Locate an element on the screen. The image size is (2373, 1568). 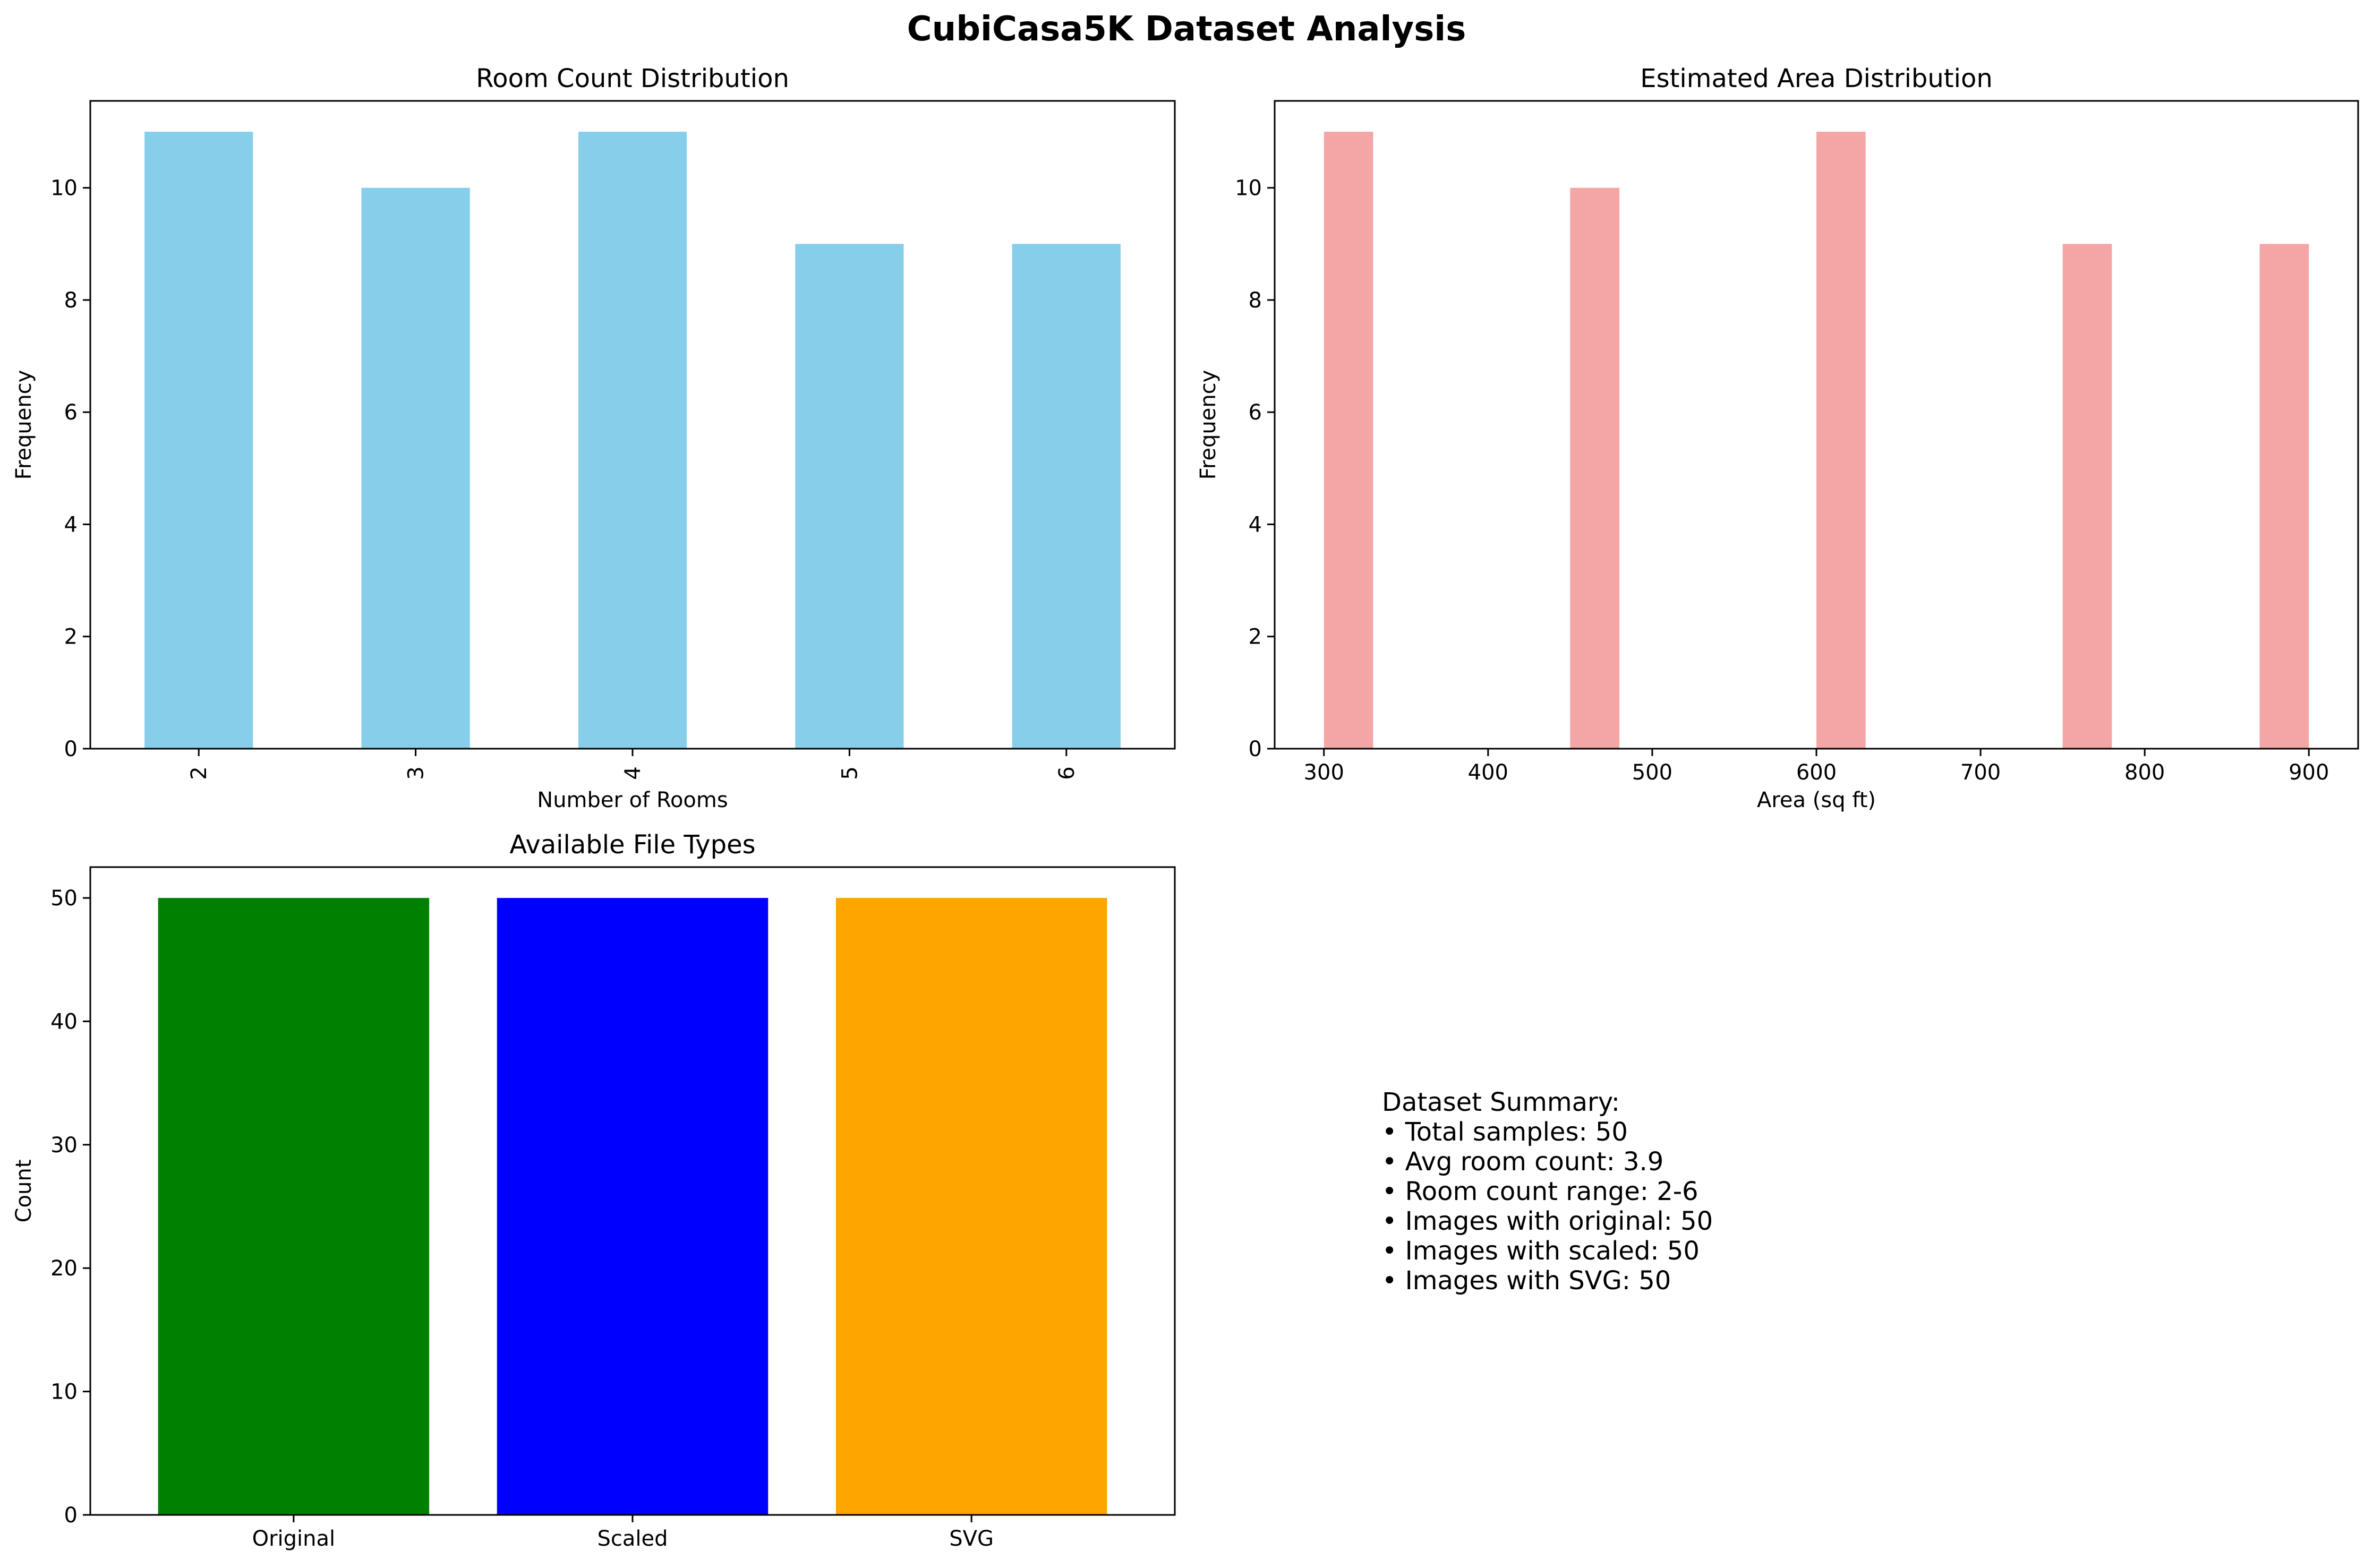
x-tick-label: Original is located at coordinates (294, 1539).